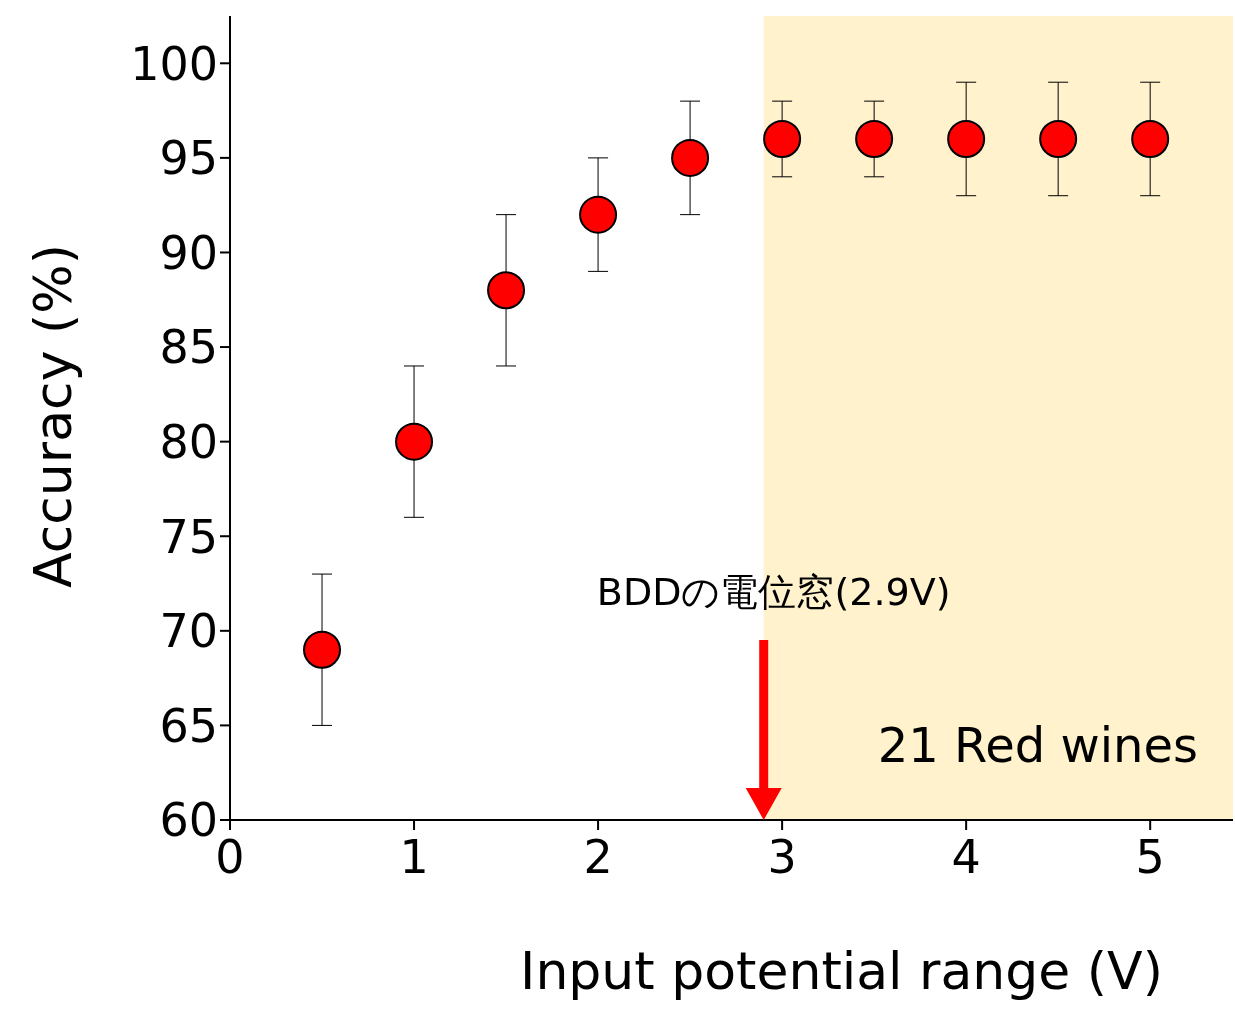 Image resolution: width=1235 pixels, height=1019 pixels. What do you see at coordinates (598, 856) in the screenshot?
I see `x-tick-label: 2` at bounding box center [598, 856].